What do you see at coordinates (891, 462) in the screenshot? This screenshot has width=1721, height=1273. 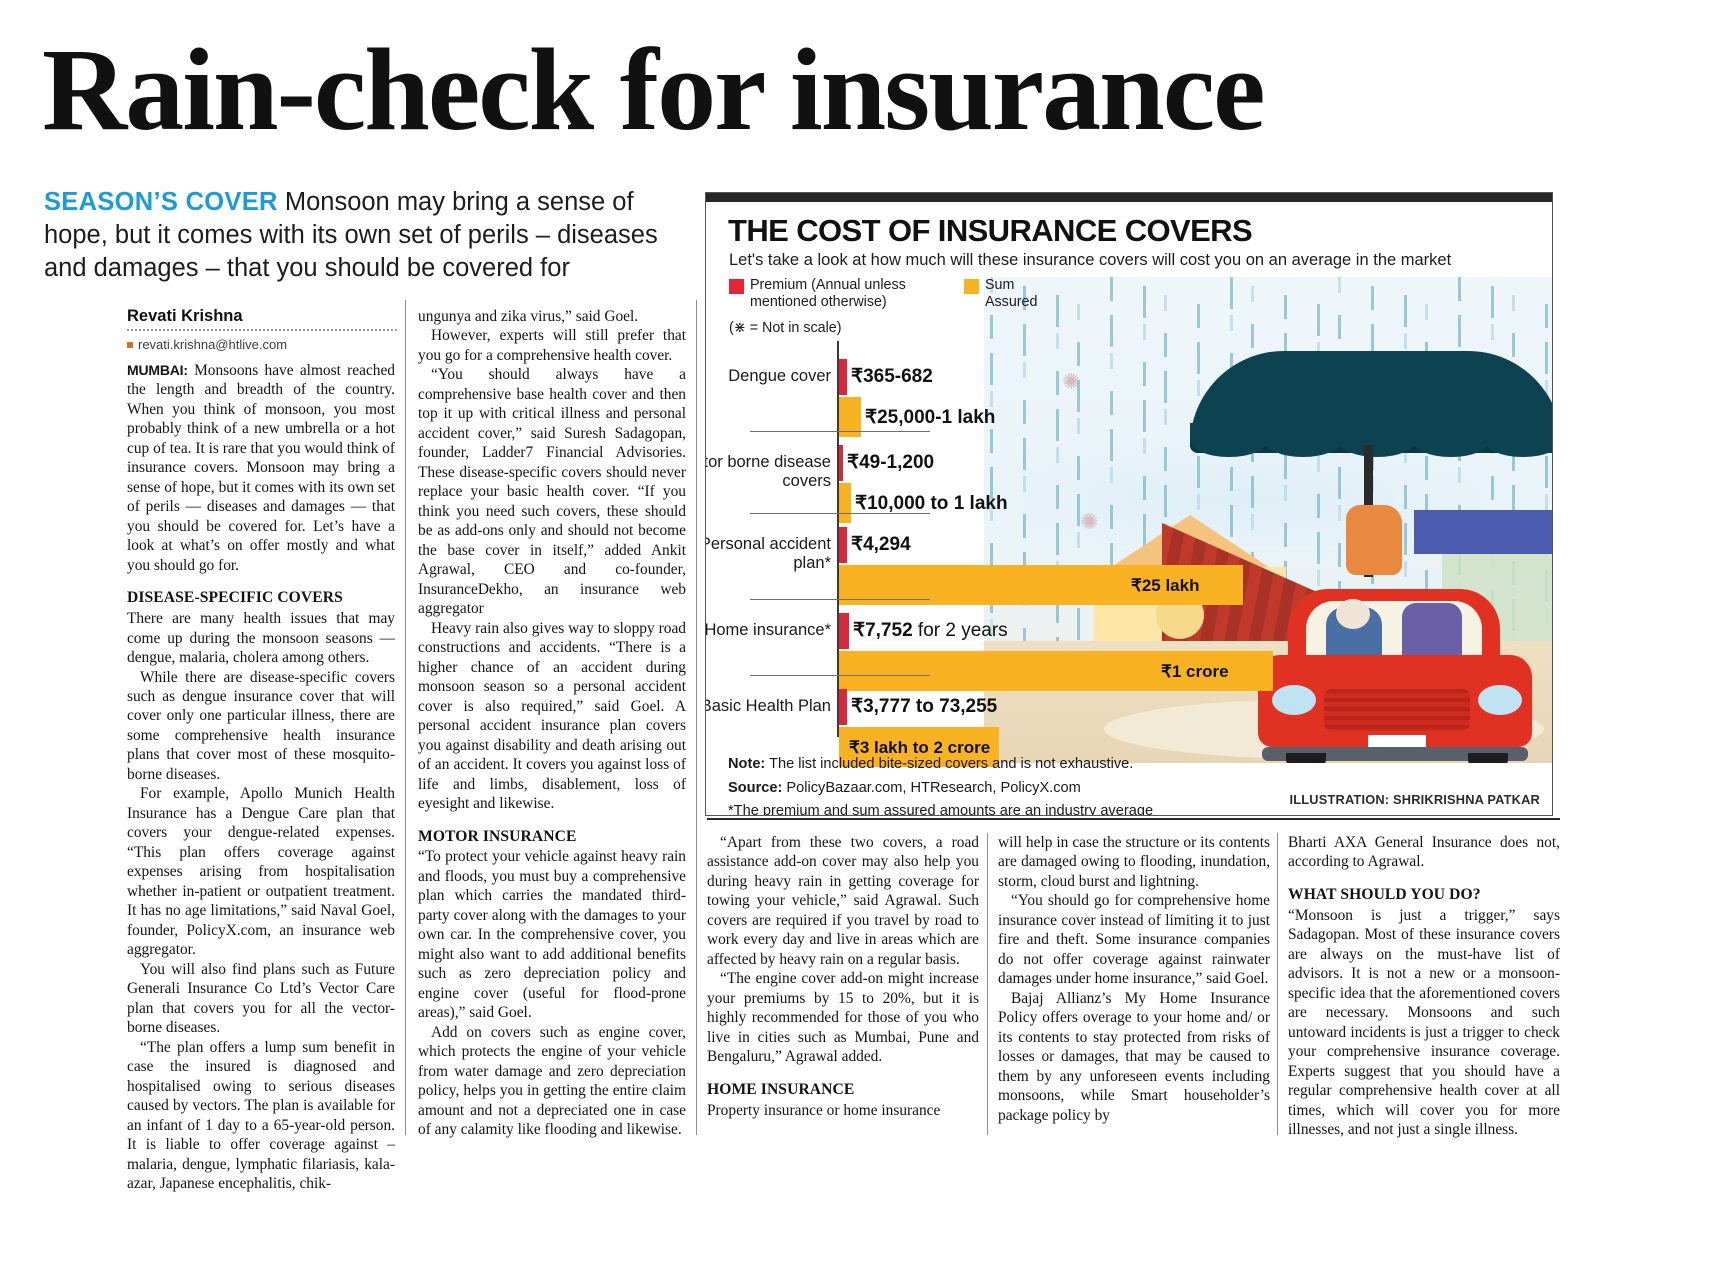 I see `bar-label-premium: ₹49-1,200` at bounding box center [891, 462].